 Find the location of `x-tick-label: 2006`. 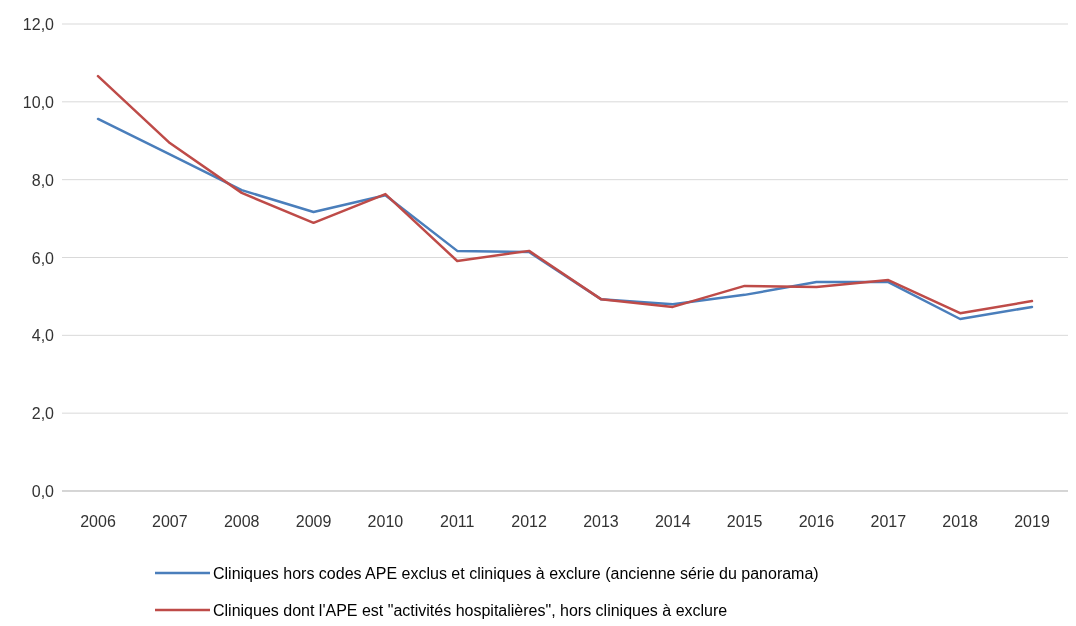

x-tick-label: 2006 is located at coordinates (98, 521).